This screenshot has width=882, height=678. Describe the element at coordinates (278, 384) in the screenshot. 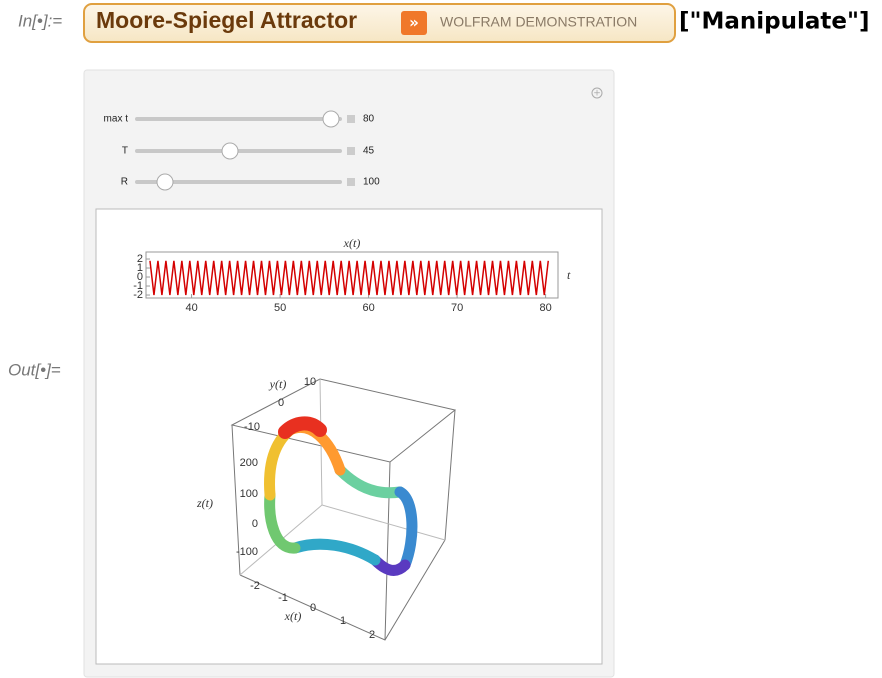

I see `y-axis-label: y(t)` at that location.